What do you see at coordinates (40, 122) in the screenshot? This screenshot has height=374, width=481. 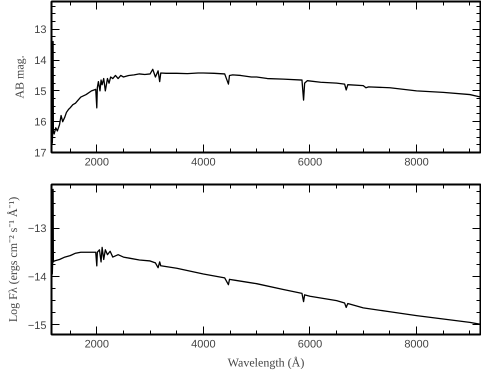 I see `y-tick-label: 16` at bounding box center [40, 122].